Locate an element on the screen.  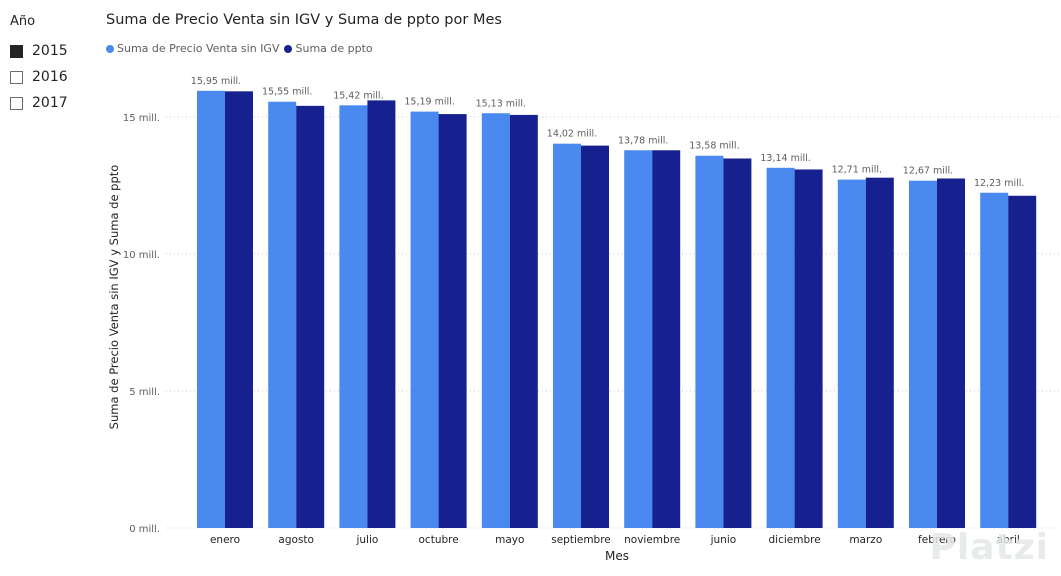
slicer-item-2017: 2017 is located at coordinates (50, 103).